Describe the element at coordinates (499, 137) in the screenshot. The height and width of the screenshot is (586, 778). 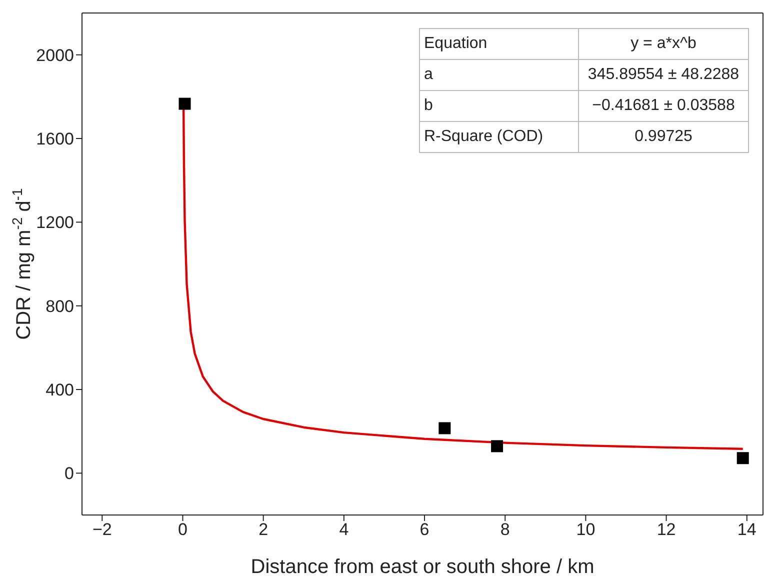
I see `annotation: R-Square (COD)` at that location.